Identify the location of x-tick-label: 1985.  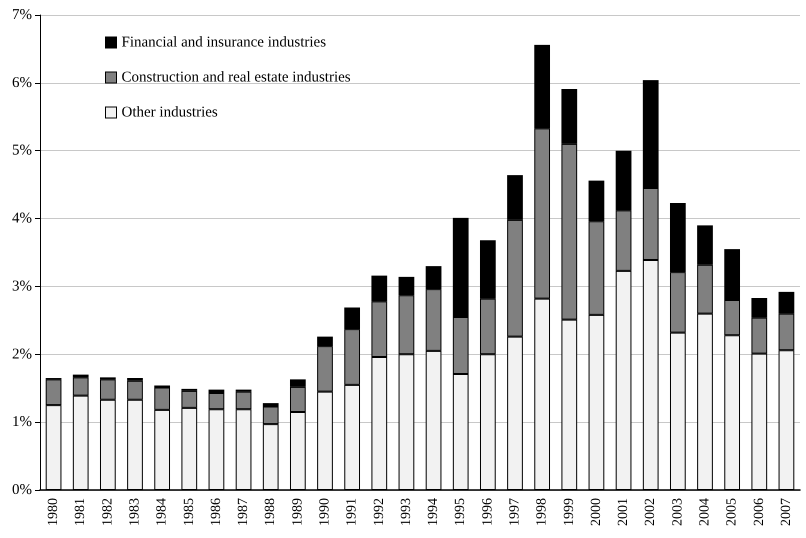
(189, 512).